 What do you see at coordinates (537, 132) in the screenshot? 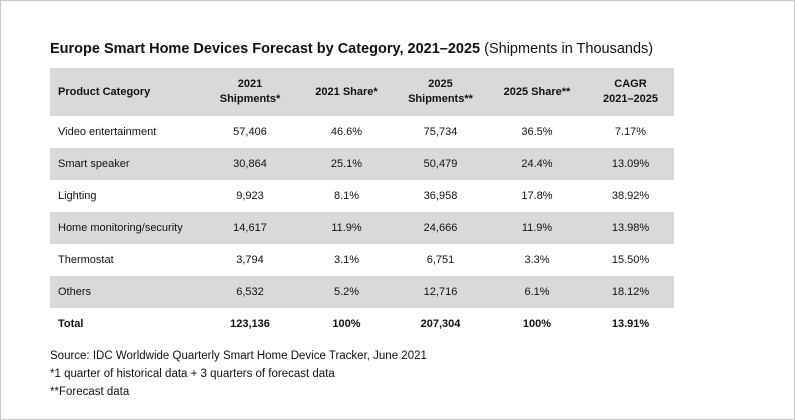
I see `share-2025-cell: 36.5%` at bounding box center [537, 132].